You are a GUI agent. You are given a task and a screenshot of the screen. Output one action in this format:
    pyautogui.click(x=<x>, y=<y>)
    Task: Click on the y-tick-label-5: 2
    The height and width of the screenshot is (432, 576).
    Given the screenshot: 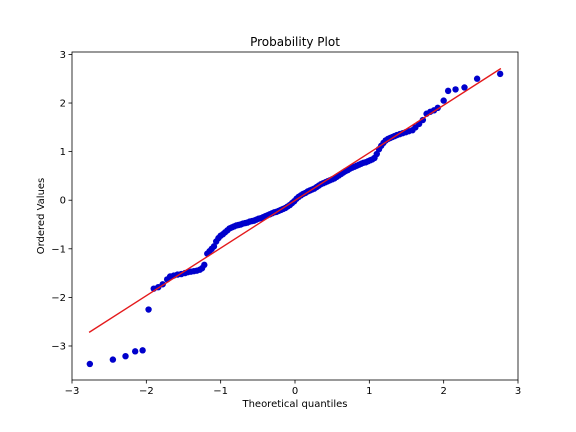 What is the action you would take?
    pyautogui.click(x=63, y=104)
    